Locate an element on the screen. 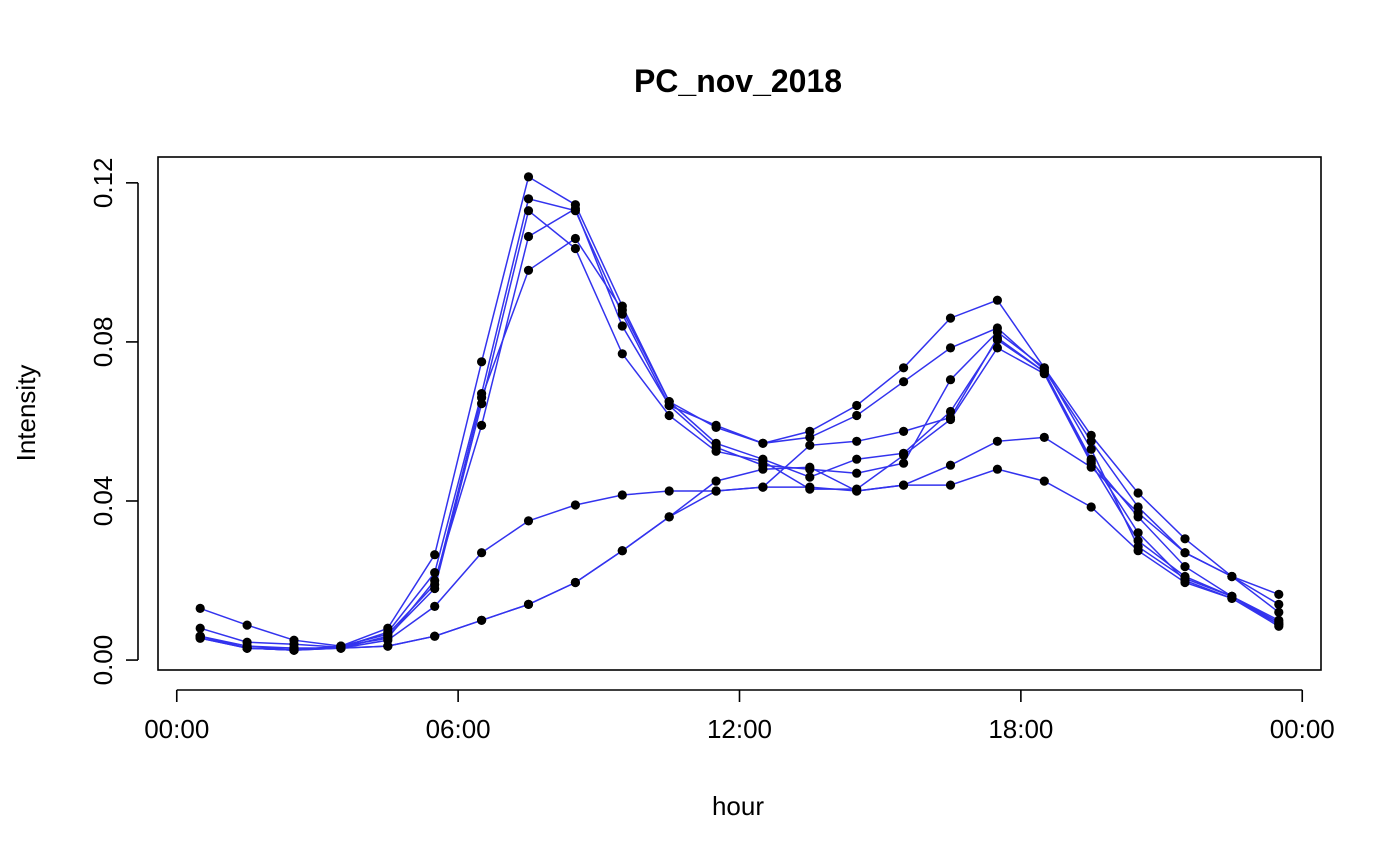 The image size is (1400, 866). y-axis-label: Intensity is located at coordinates (26, 413).